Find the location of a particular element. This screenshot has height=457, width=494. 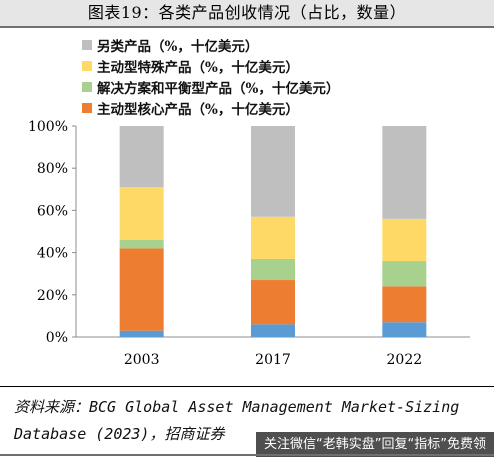

y-tick-label: 40% is located at coordinates (52, 254).